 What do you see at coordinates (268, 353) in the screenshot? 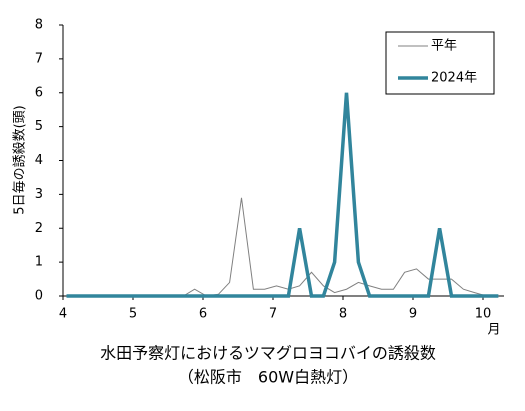
I see `chart-title: 水田予察灯におけるツマグロヨコバイの誘殺数` at bounding box center [268, 353].